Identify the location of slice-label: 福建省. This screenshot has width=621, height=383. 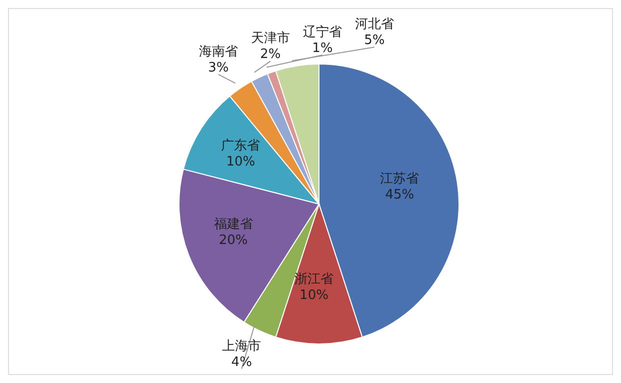
(233, 224).